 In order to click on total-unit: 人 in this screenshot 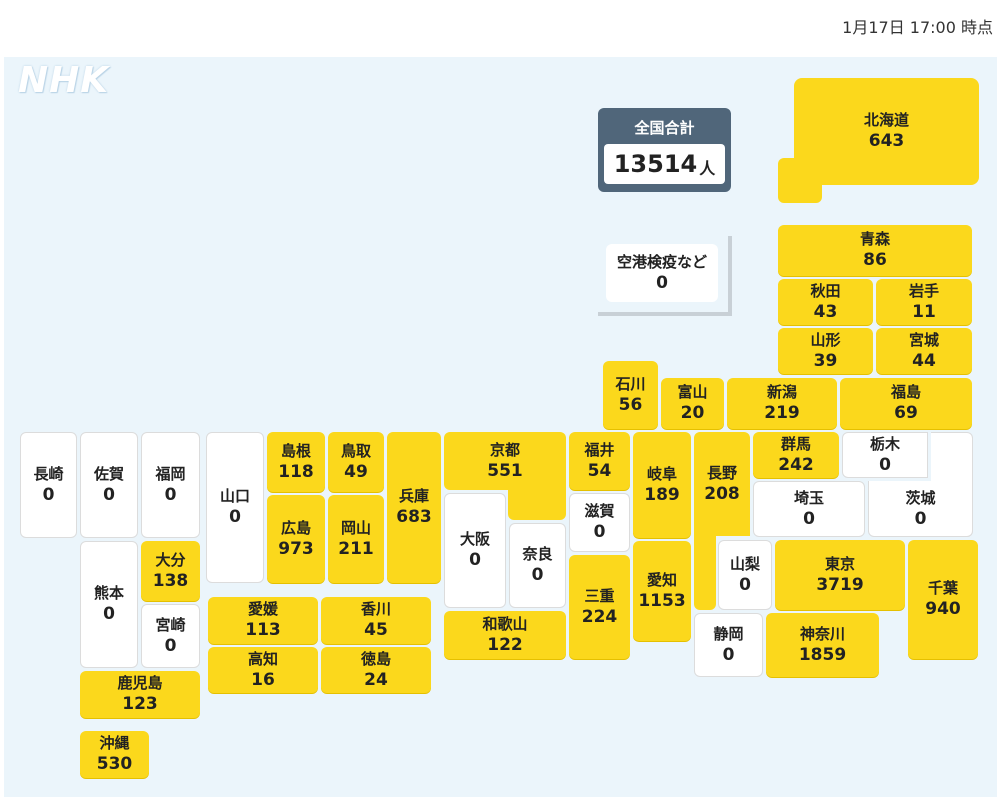, I will do `click(707, 168)`.